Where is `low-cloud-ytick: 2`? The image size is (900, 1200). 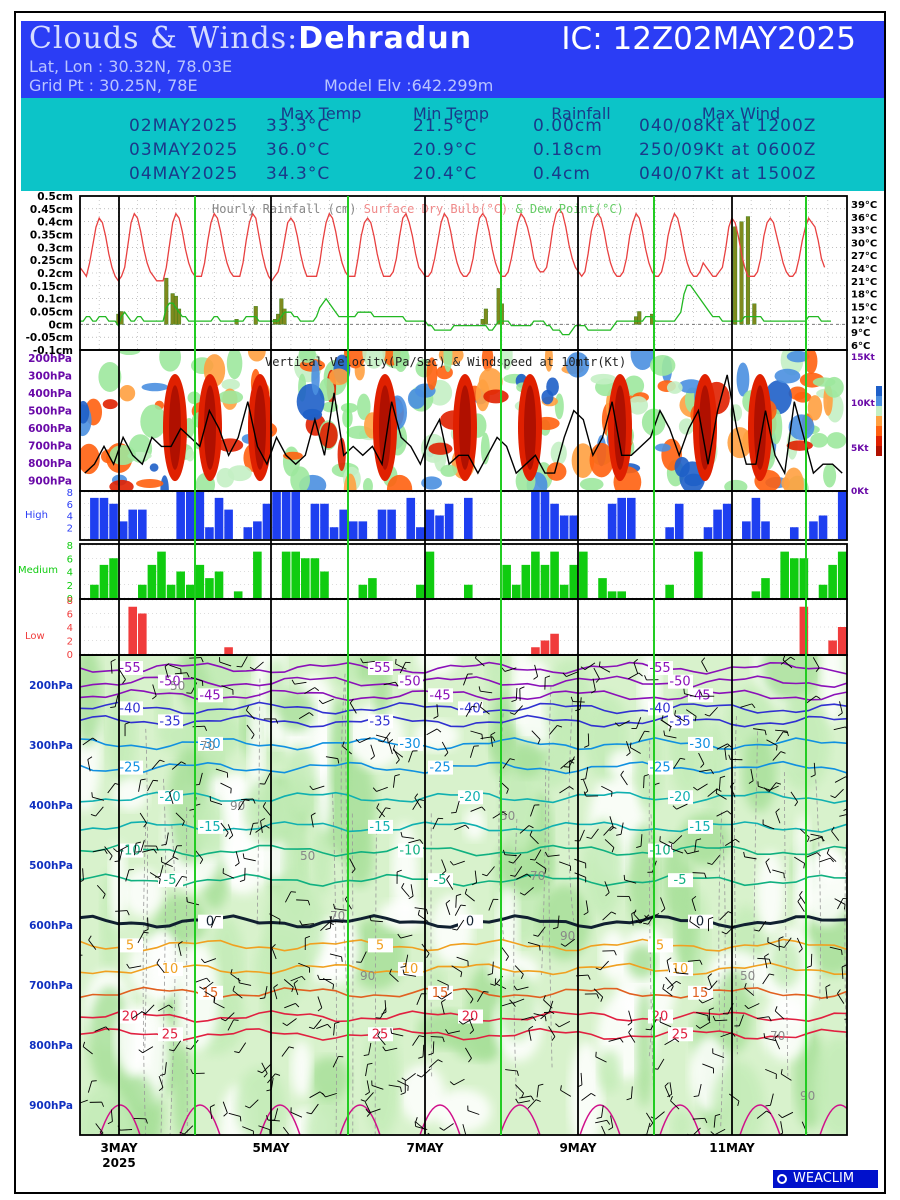 low-cloud-ytick: 2 is located at coordinates (70, 642).